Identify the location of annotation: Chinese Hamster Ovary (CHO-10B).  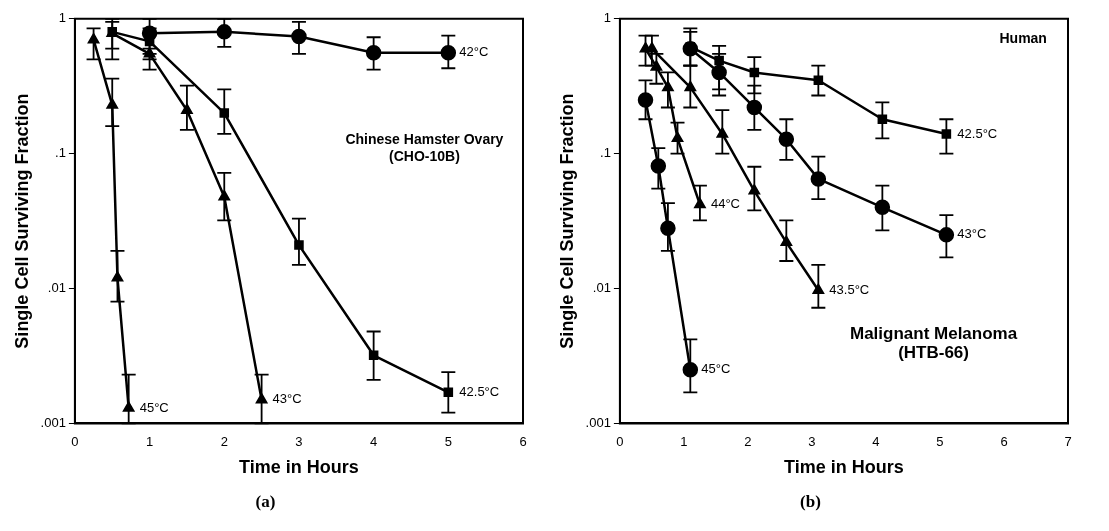
(424, 148).